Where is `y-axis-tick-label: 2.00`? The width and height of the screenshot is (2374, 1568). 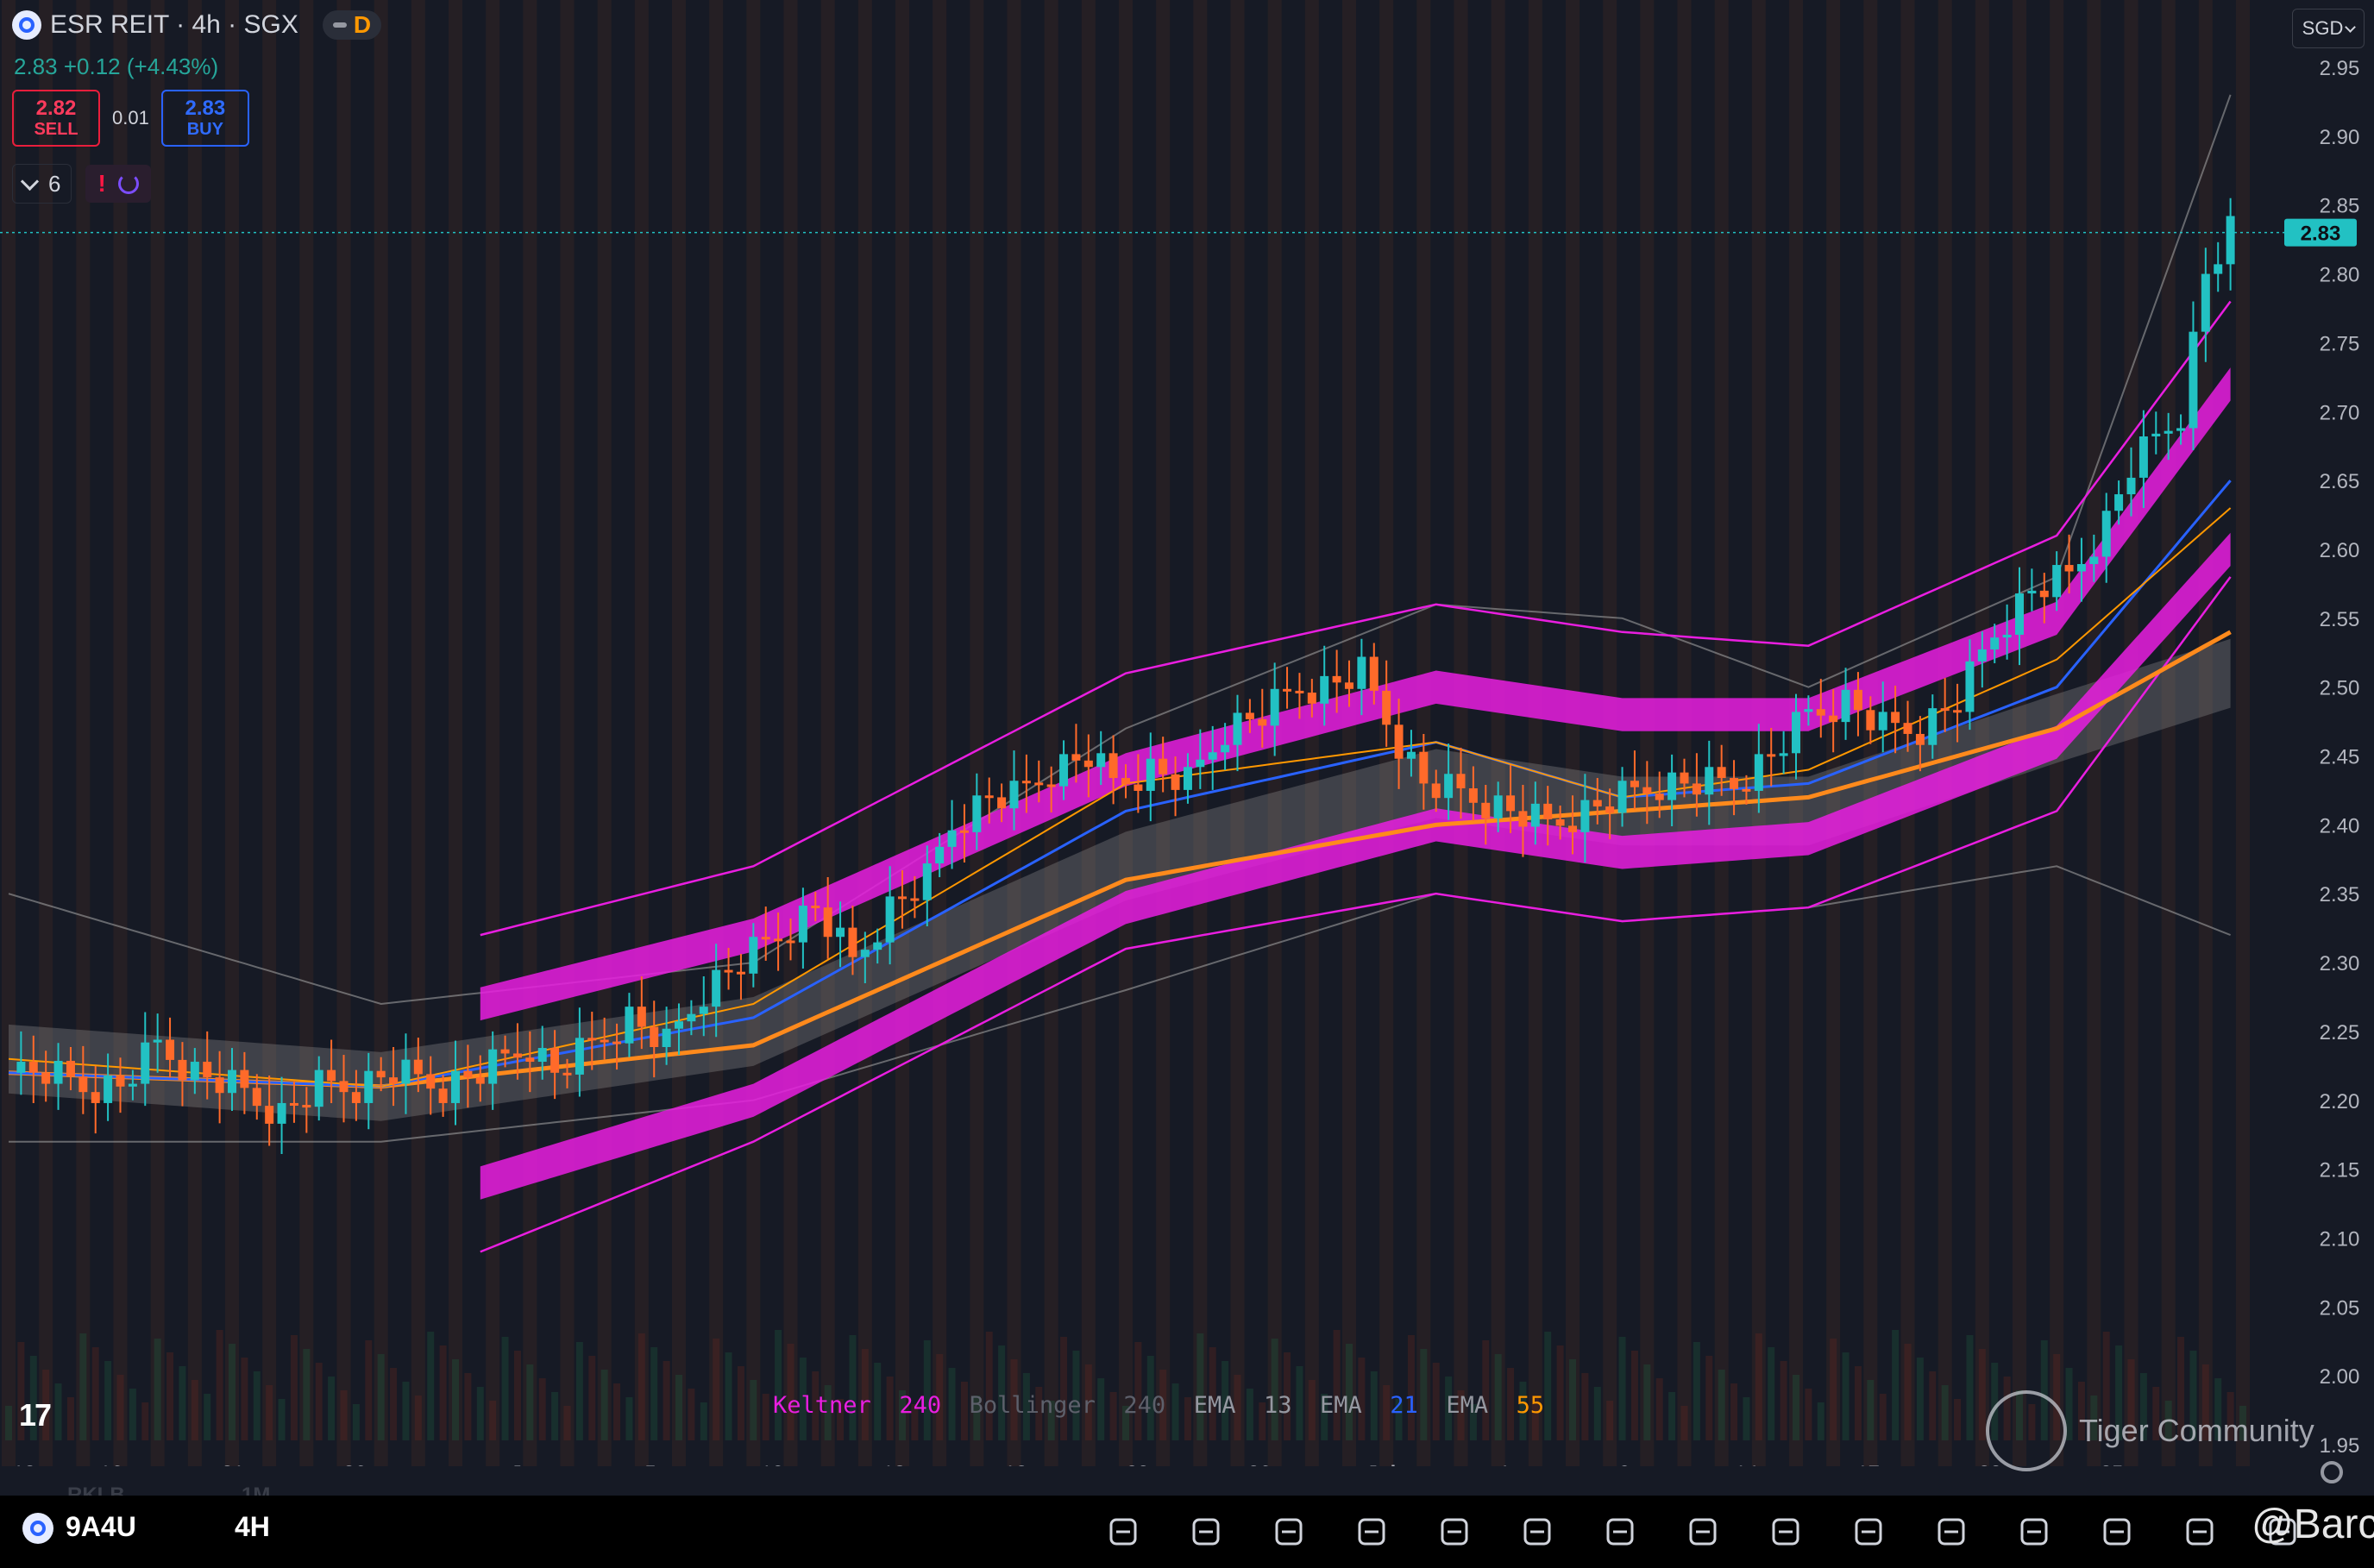 y-axis-tick-label: 2.00 is located at coordinates (2340, 1377).